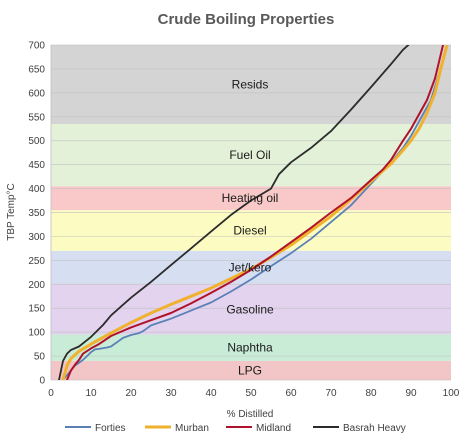 Image resolution: width=469 pixels, height=442 pixels. I want to click on y-tick-4: 200, so click(36, 285).